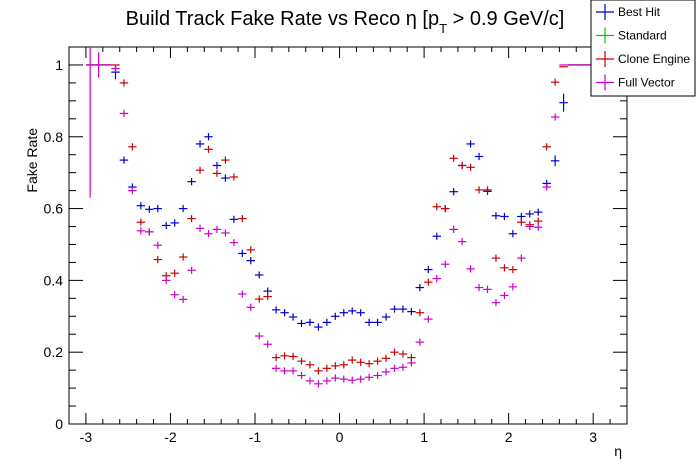  What do you see at coordinates (505, 19) in the screenshot?
I see `chart-title-rest: > 0.9 GeV/c]` at bounding box center [505, 19].